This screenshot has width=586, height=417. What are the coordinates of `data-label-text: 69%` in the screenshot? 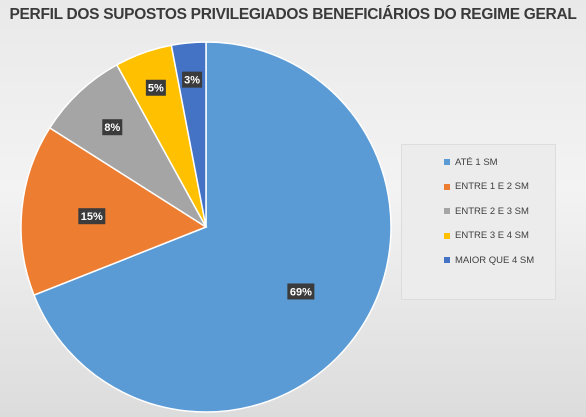 It's located at (301, 292).